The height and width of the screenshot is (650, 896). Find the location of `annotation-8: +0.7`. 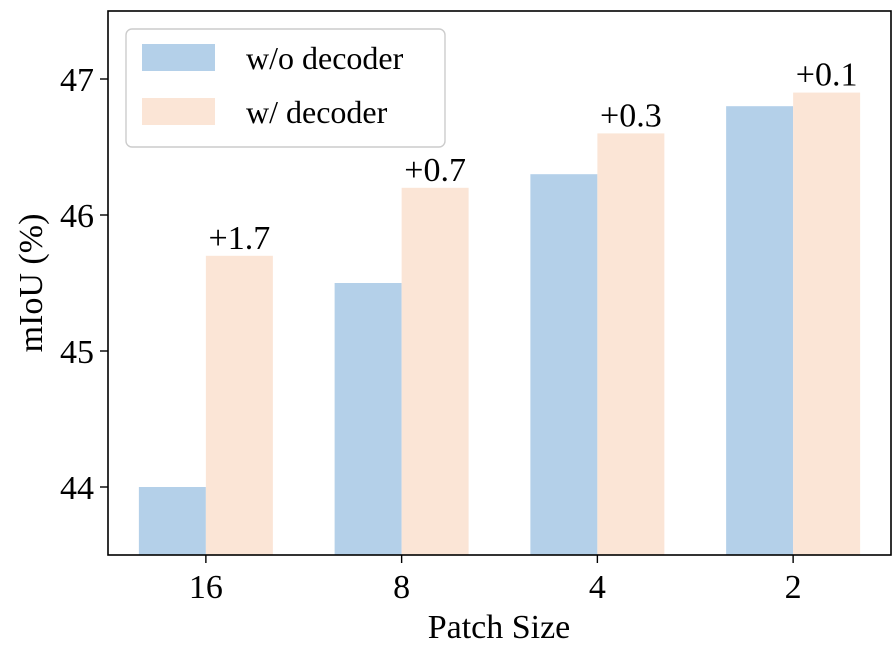

annotation-8: +0.7 is located at coordinates (435, 170).